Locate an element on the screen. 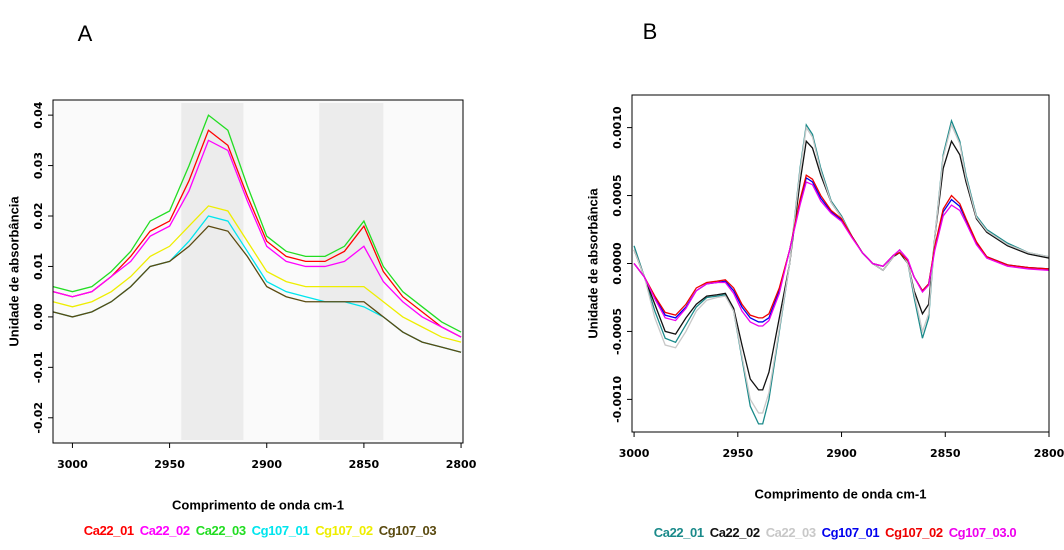 The width and height of the screenshot is (1064, 550). y-tick-label: 0.02 is located at coordinates (38, 215).